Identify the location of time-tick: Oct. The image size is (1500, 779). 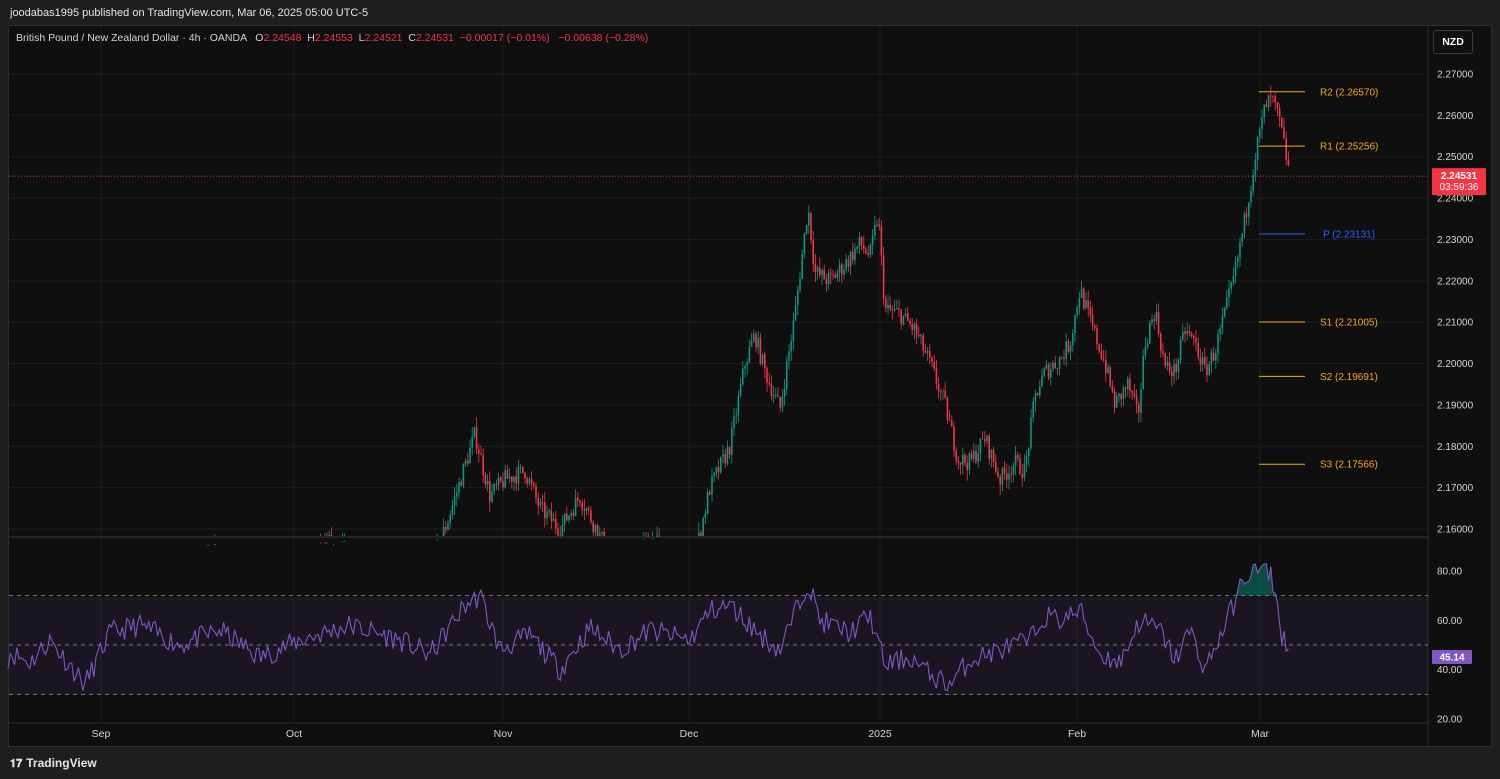
(294, 734).